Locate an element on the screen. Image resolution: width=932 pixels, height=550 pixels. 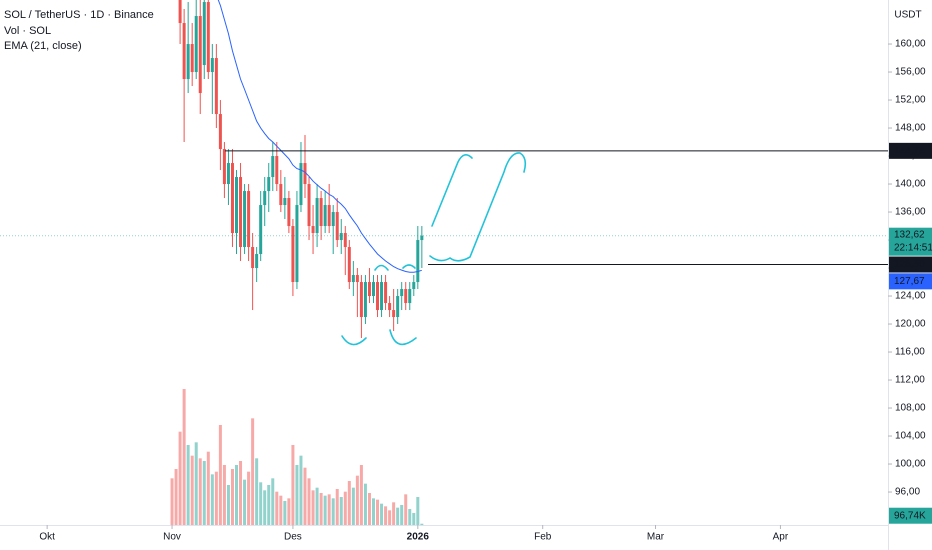
countdown: 22:14:51 is located at coordinates (913, 247).